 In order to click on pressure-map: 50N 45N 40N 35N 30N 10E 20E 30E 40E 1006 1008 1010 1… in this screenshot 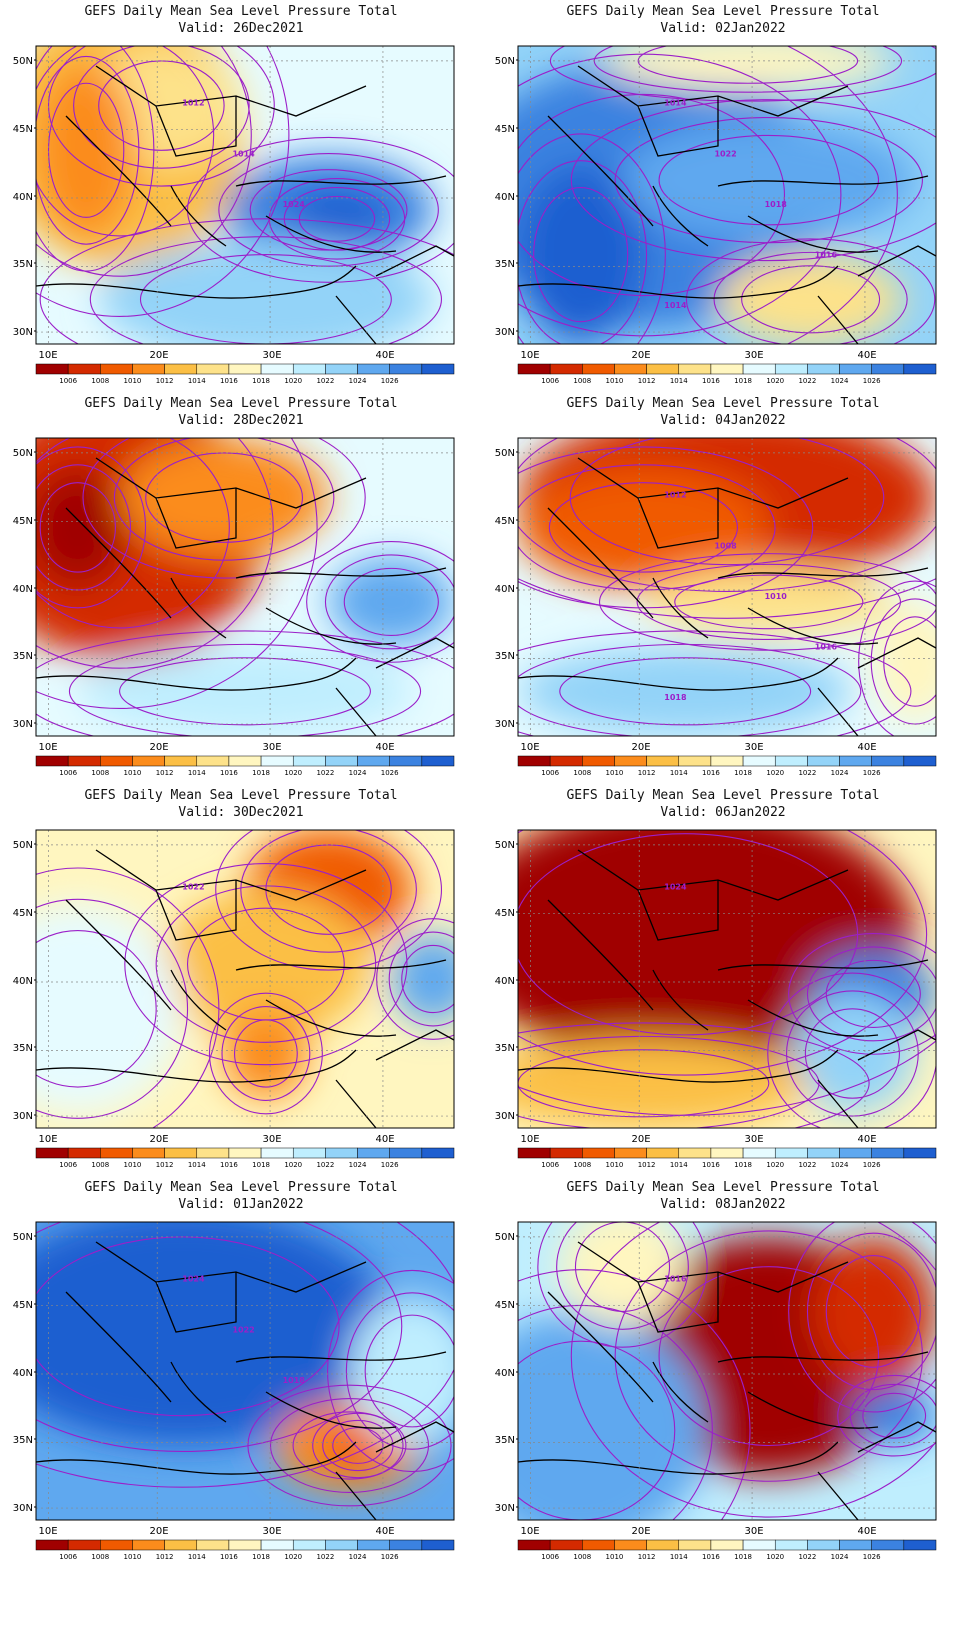, I will do `click(234, 607)`.